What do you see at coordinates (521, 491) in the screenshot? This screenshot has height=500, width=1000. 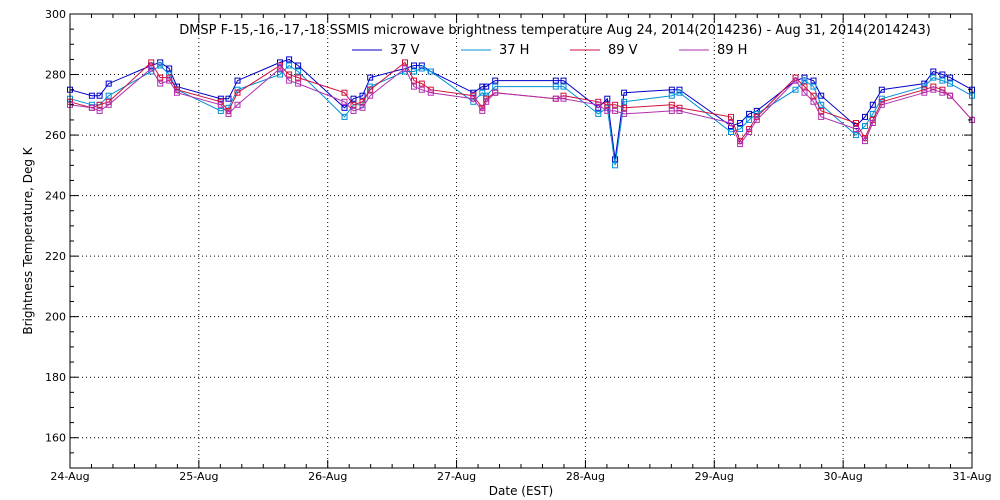 I see `x-axis-title: Date (EST)` at bounding box center [521, 491].